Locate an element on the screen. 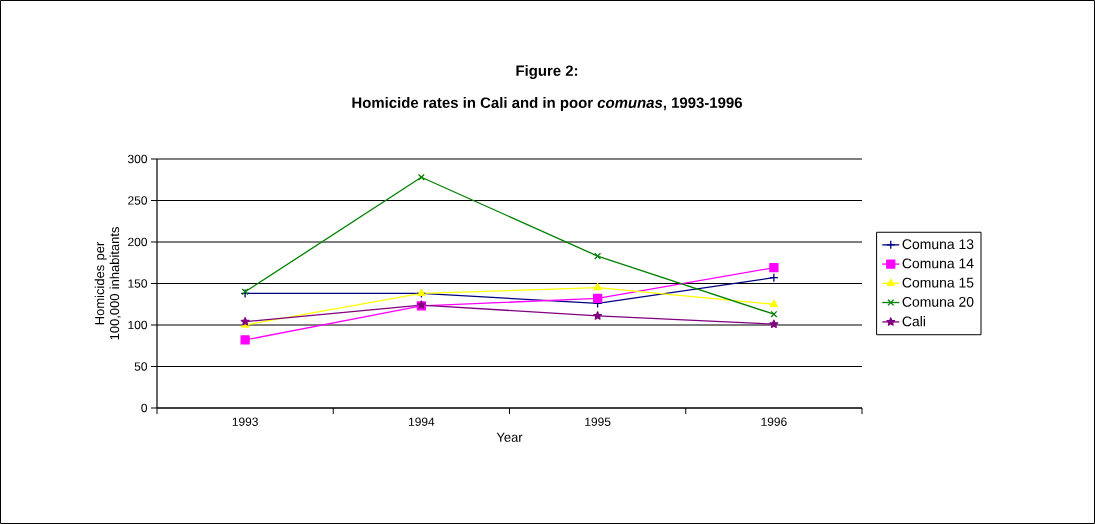 The image size is (1095, 524). legend-label: Comuna 20 is located at coordinates (938, 301).